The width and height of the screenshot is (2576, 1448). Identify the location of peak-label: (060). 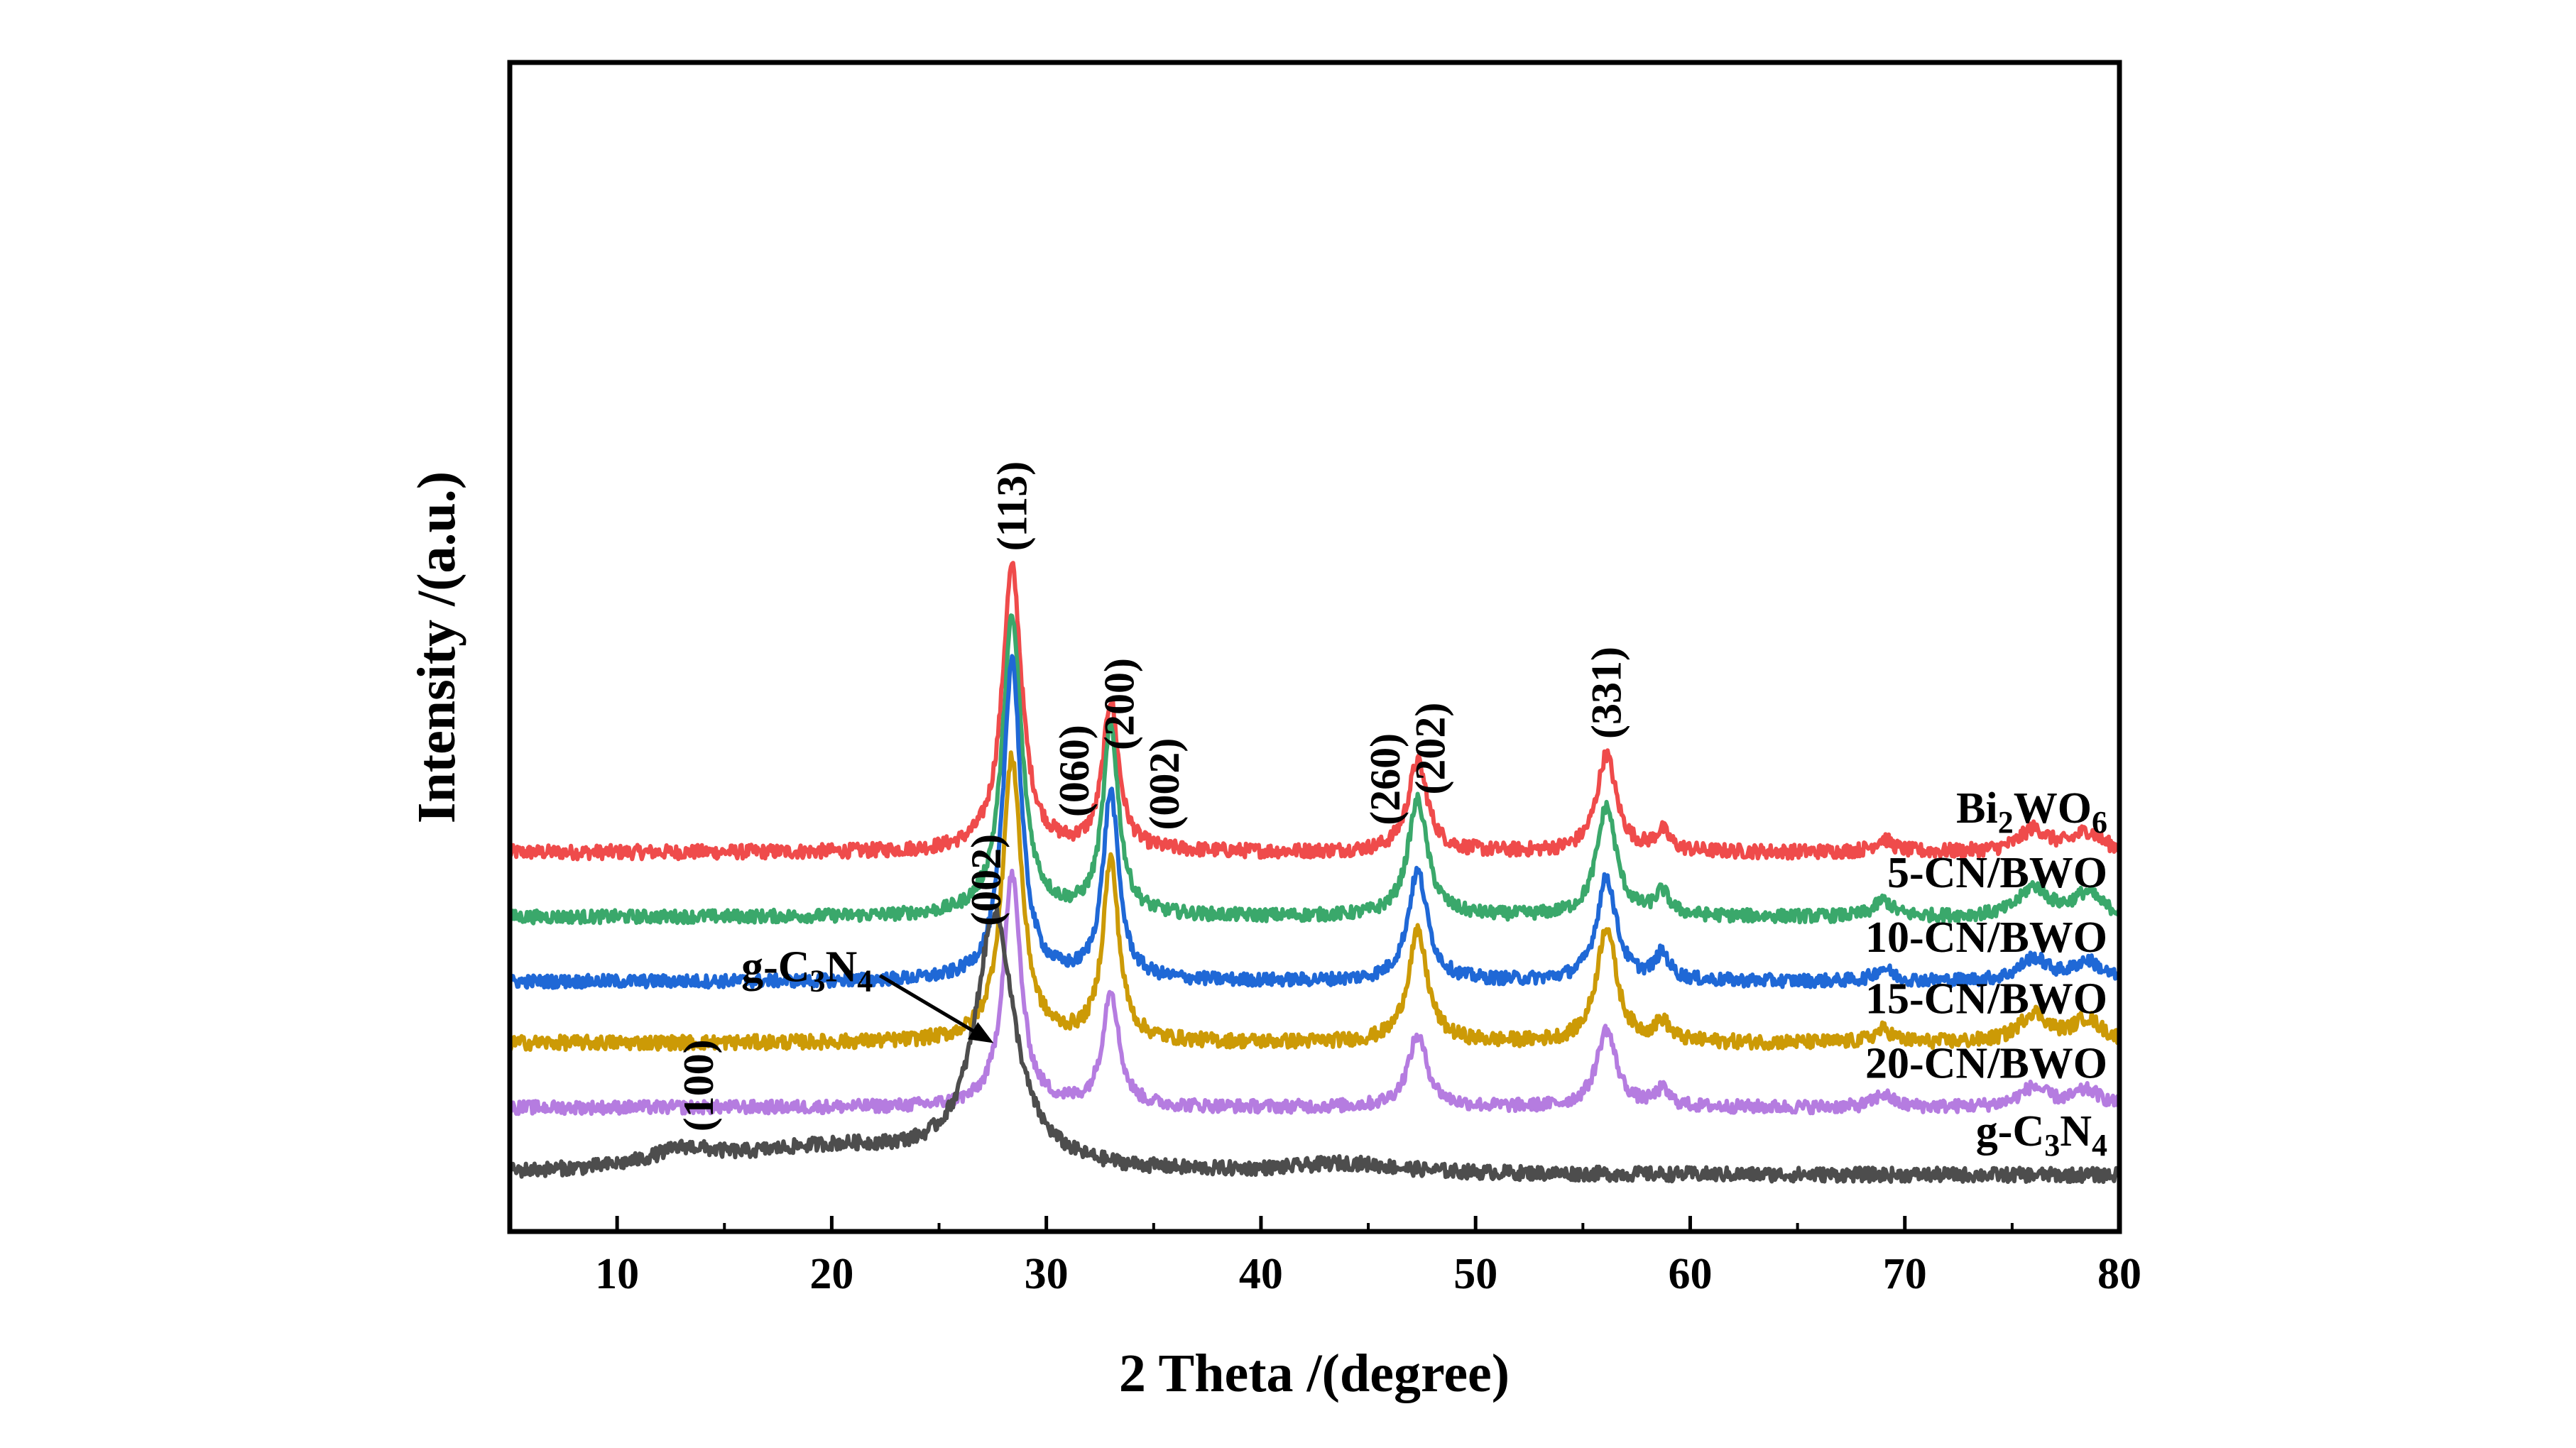
(1074, 771).